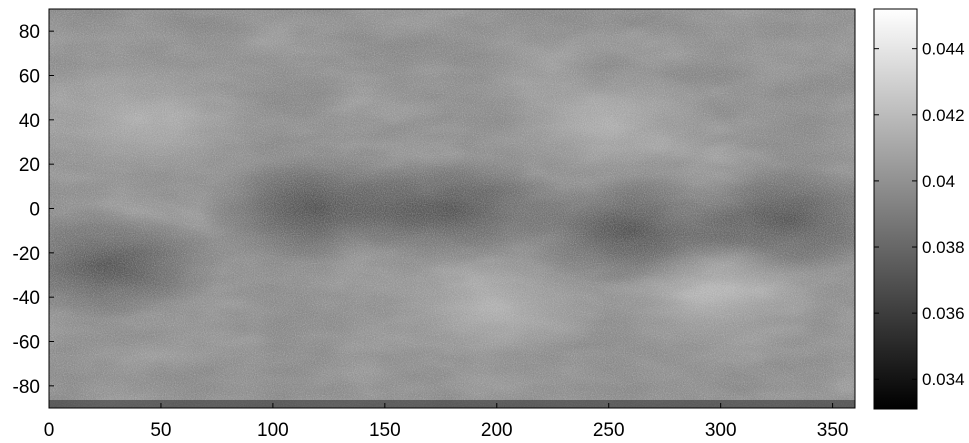 The image size is (969, 443). Describe the element at coordinates (160, 430) in the screenshot. I see `x-tick-label: 50` at that location.